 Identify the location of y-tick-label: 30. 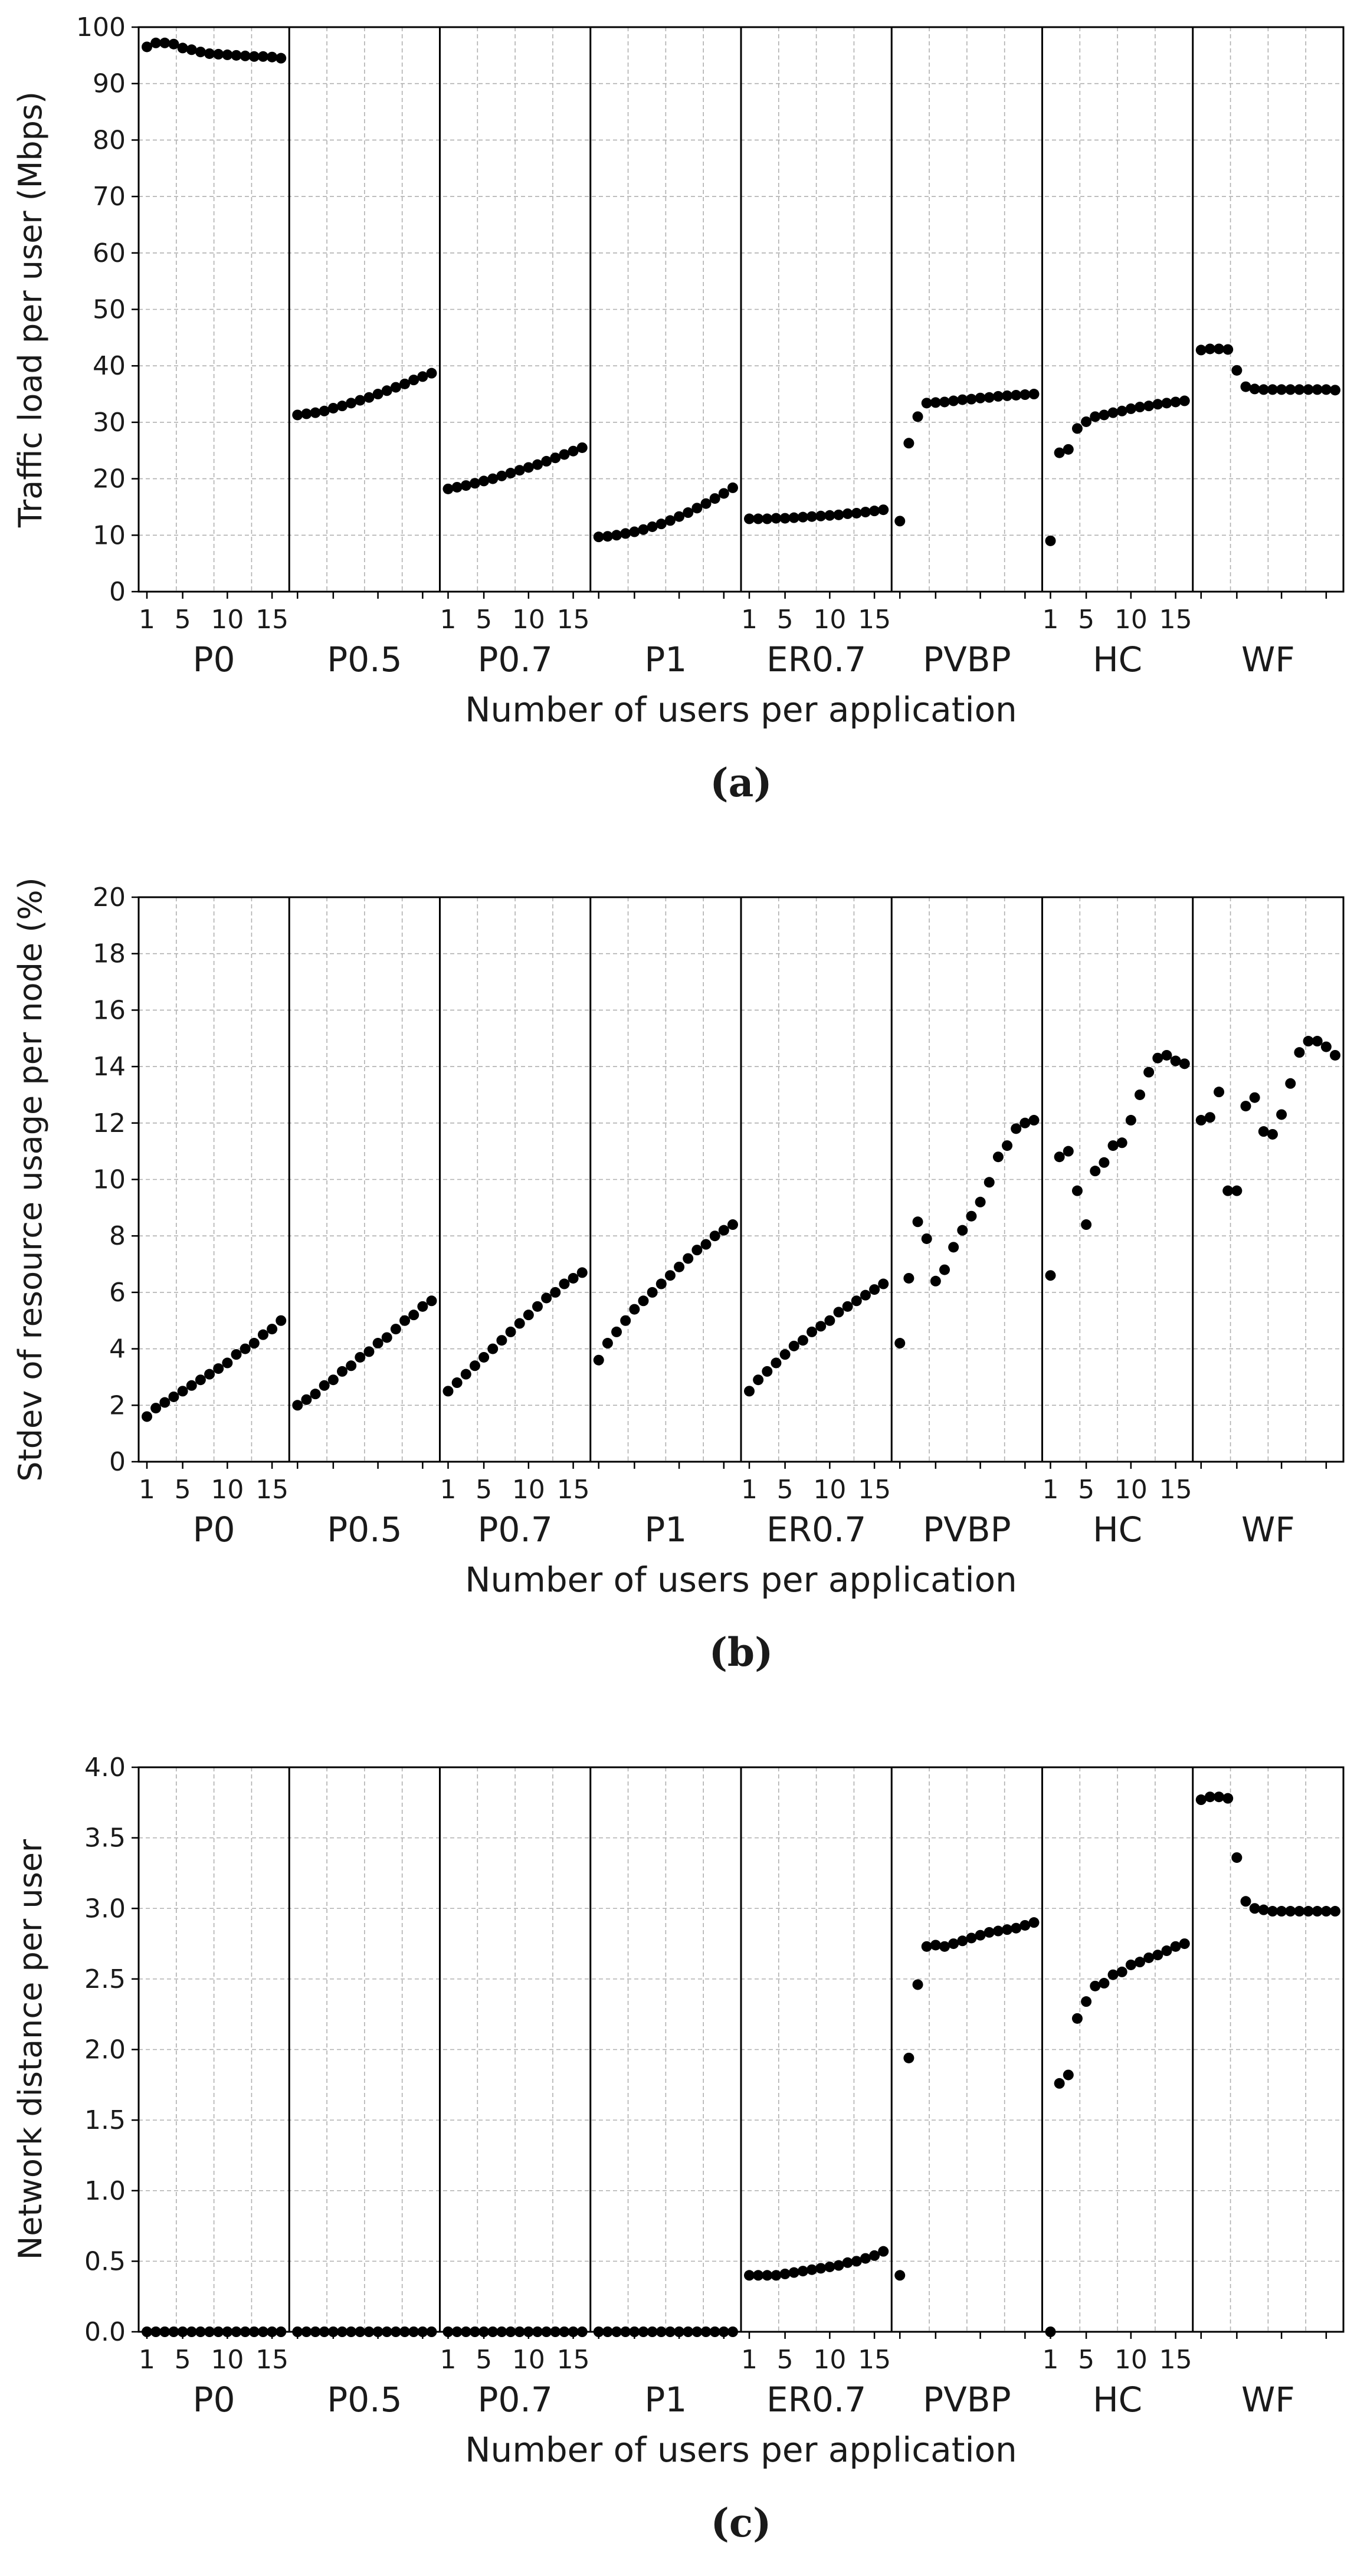
(110, 423).